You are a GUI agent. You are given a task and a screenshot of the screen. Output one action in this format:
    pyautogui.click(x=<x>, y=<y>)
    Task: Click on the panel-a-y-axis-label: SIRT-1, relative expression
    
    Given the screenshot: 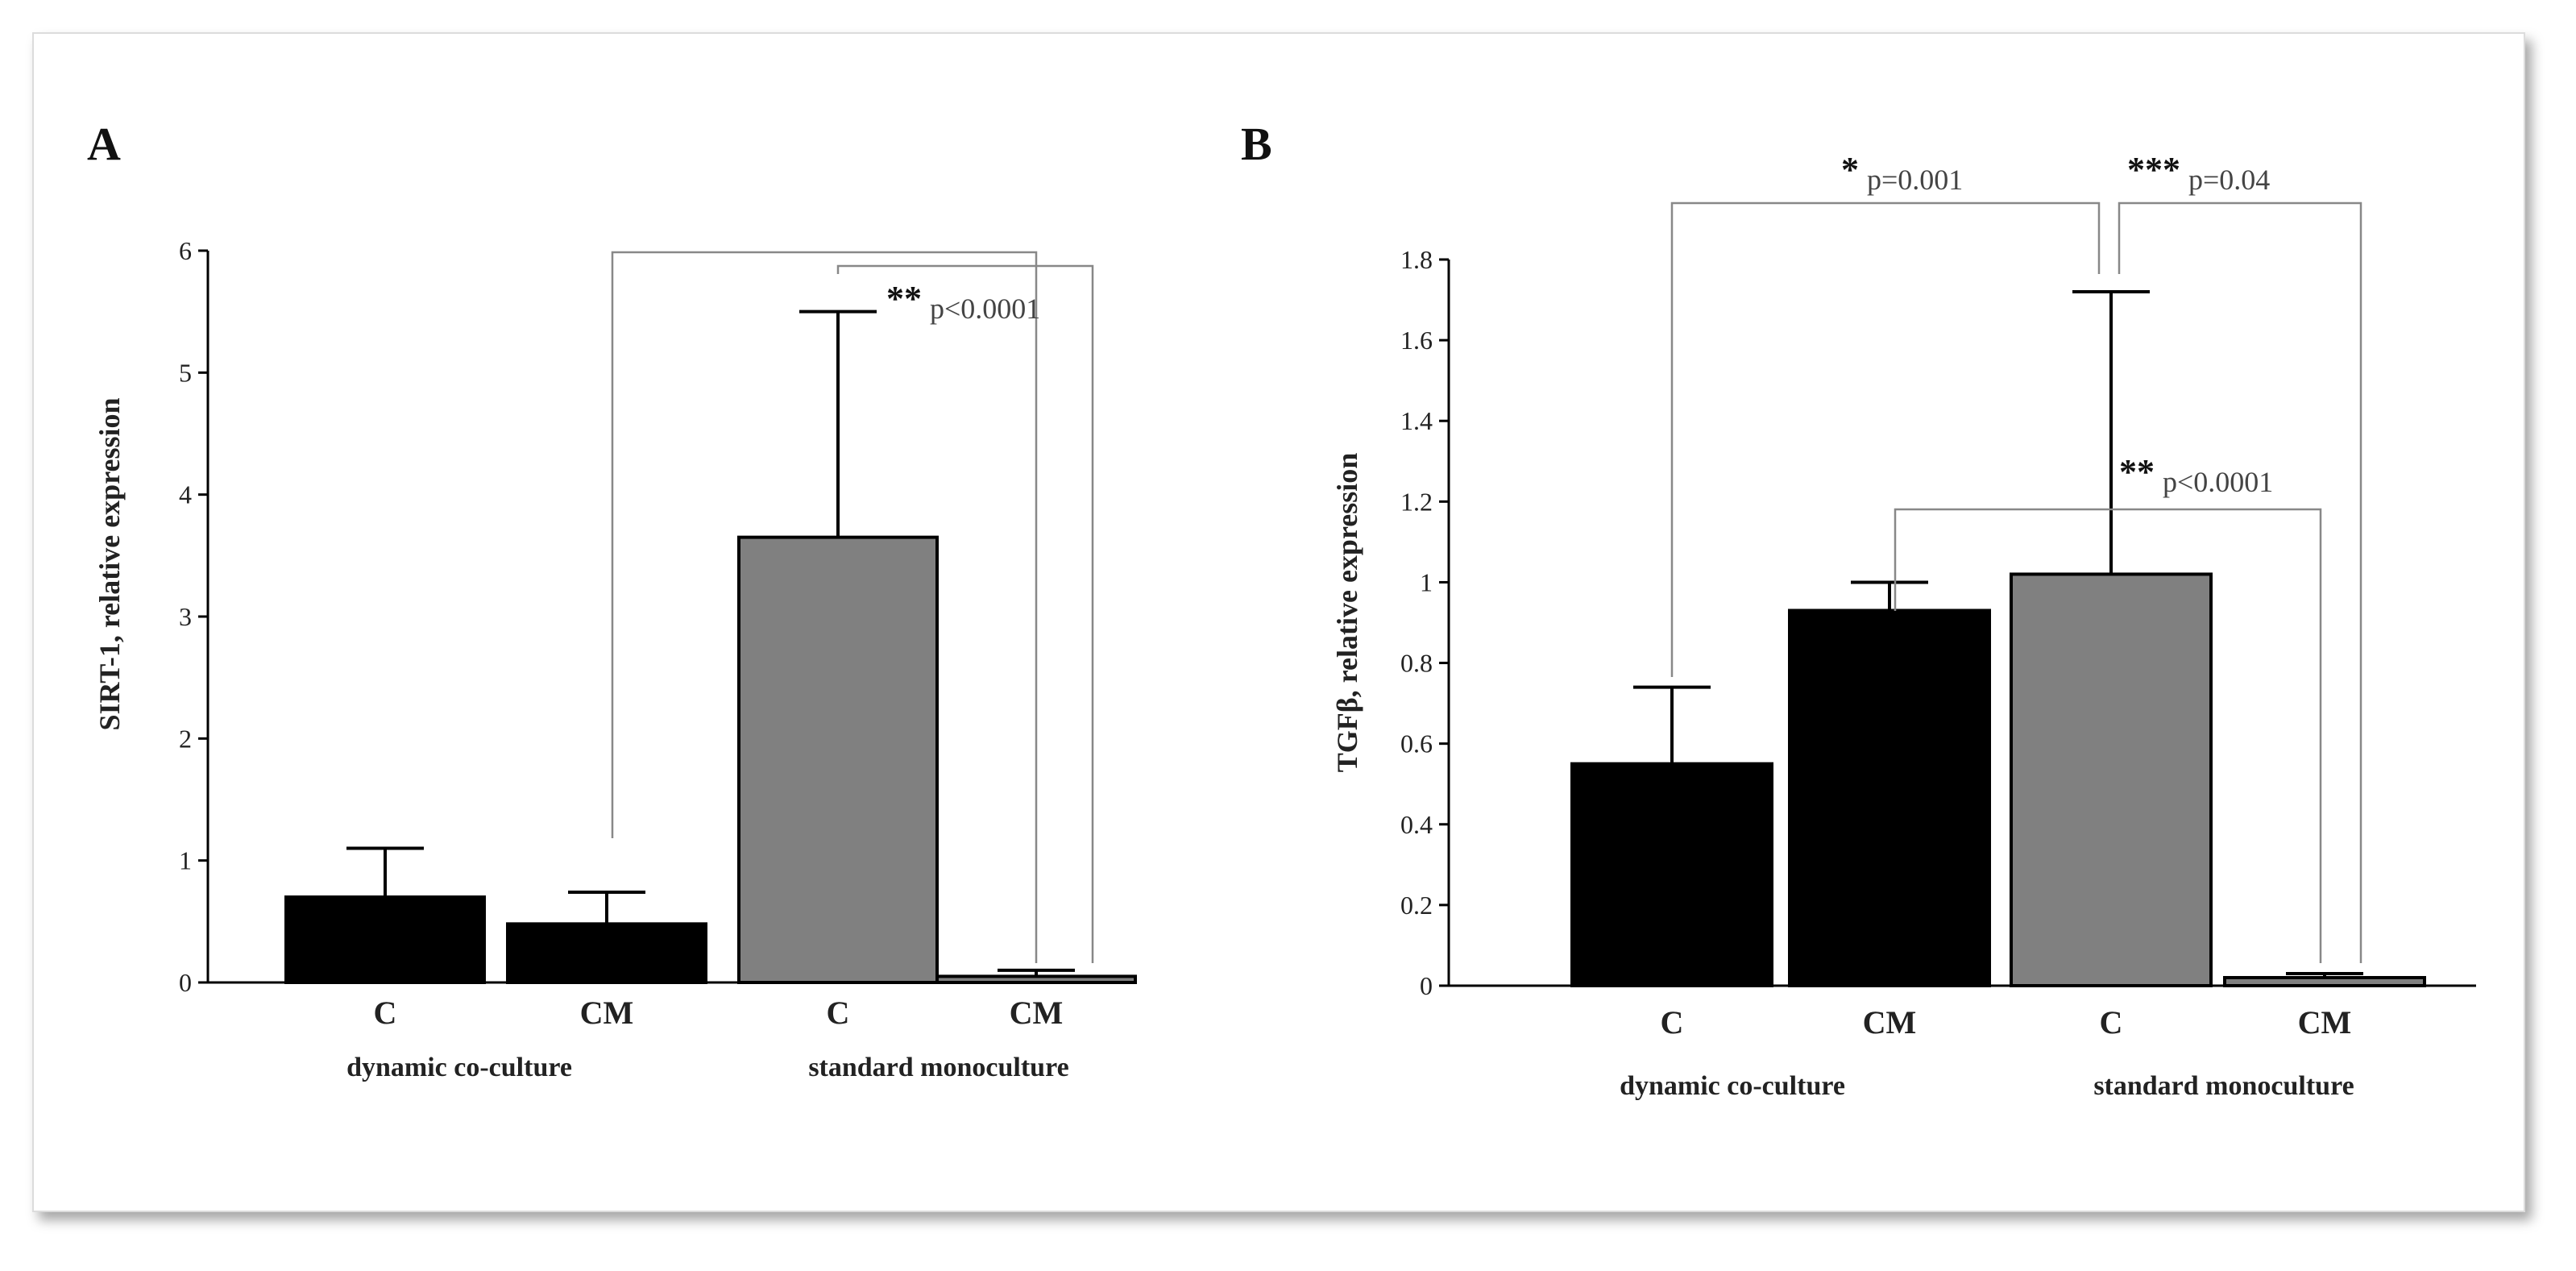 What is the action you would take?
    pyautogui.click(x=110, y=563)
    